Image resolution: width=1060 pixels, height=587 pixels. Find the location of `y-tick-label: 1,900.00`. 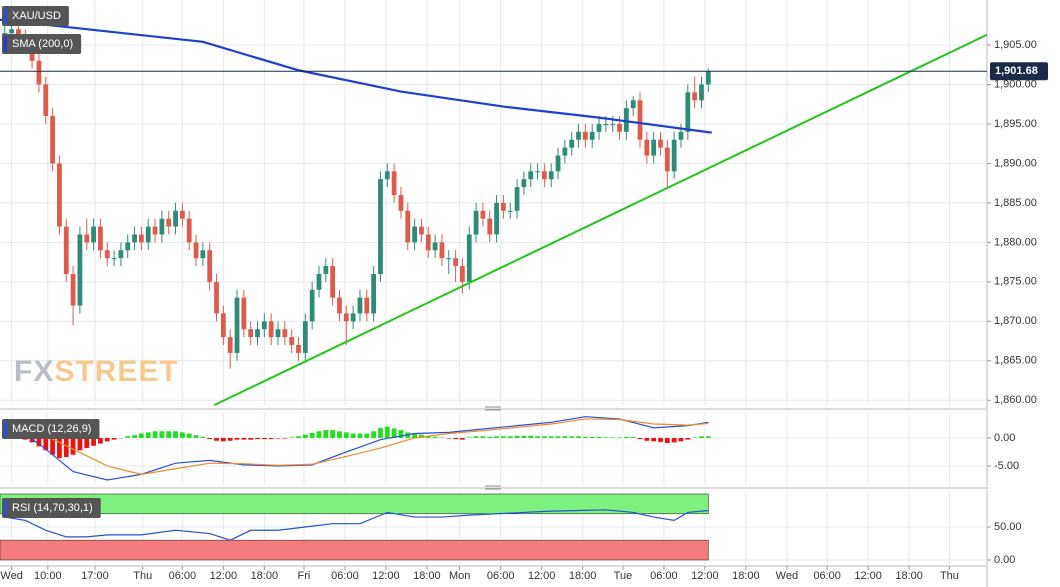

y-tick-label: 1,900.00 is located at coordinates (1015, 84).